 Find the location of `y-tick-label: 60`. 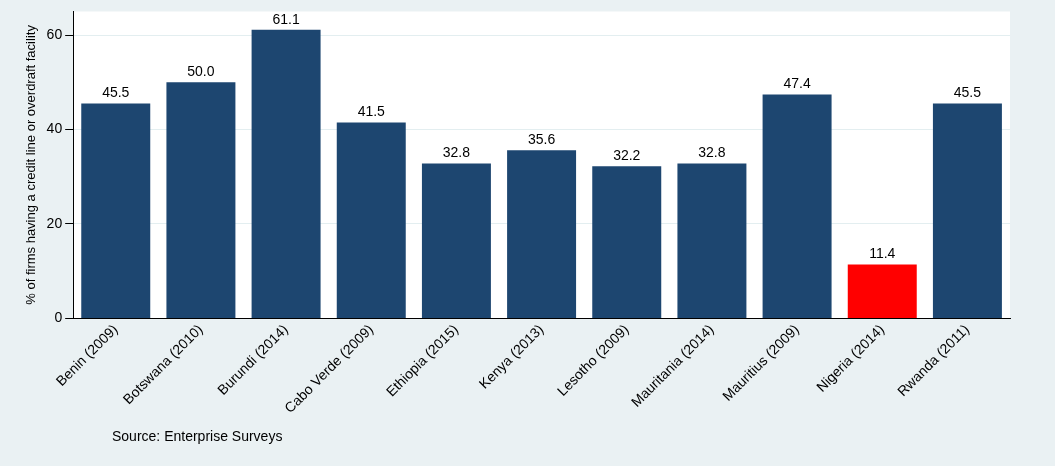

y-tick-label: 60 is located at coordinates (54, 33).